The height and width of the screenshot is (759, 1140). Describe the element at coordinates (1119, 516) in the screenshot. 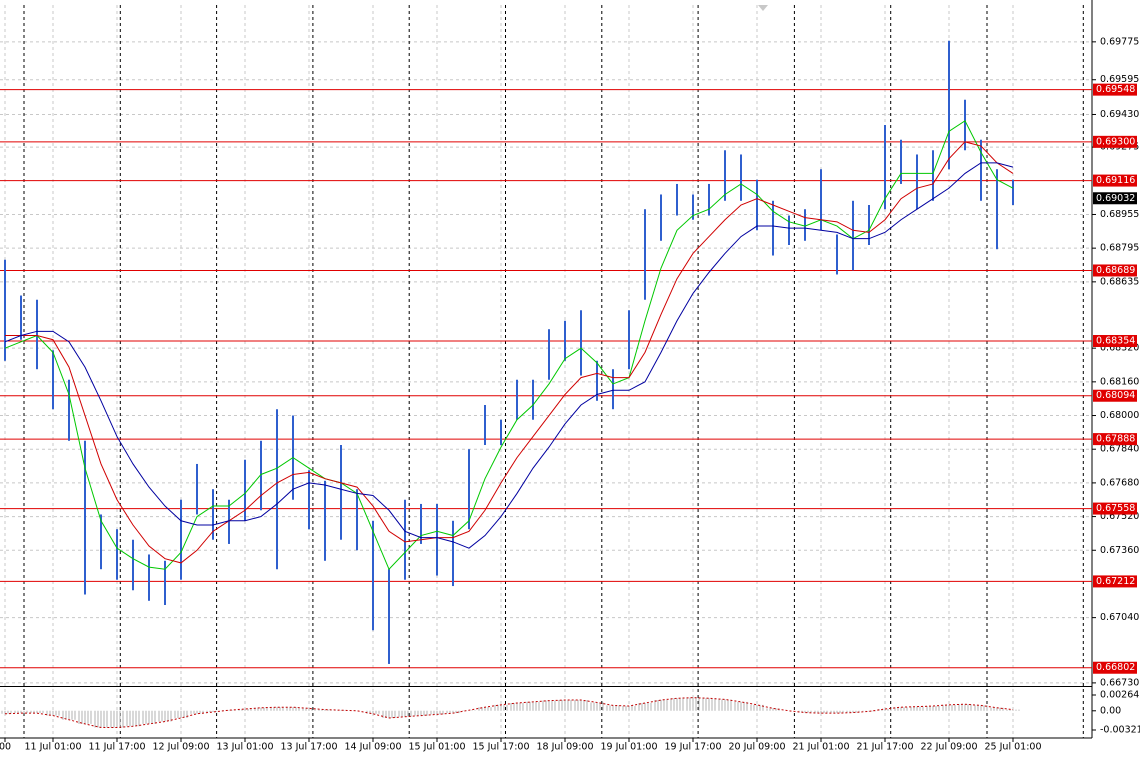

I see `y-tick-label: 0.67520` at that location.